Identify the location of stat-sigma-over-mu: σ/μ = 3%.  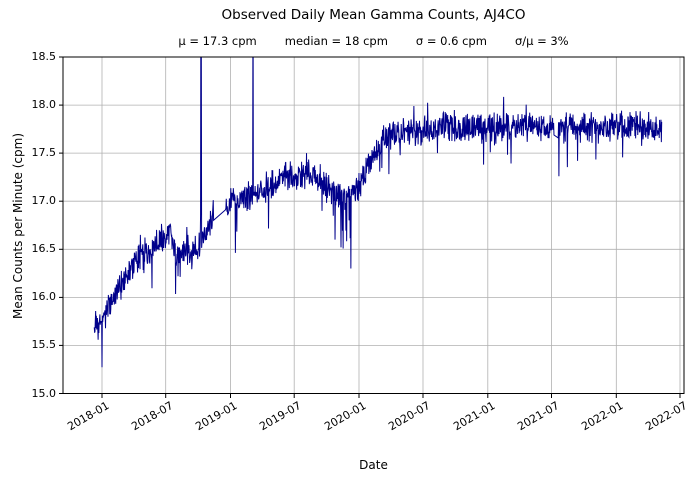
(541, 41).